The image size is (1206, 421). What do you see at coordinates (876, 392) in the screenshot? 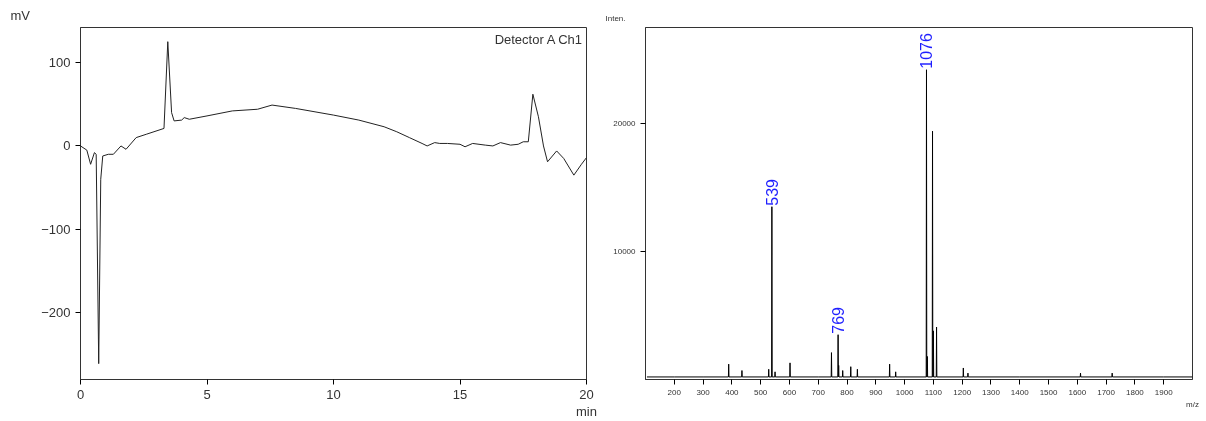
I see `x-tick-label: 900` at bounding box center [876, 392].